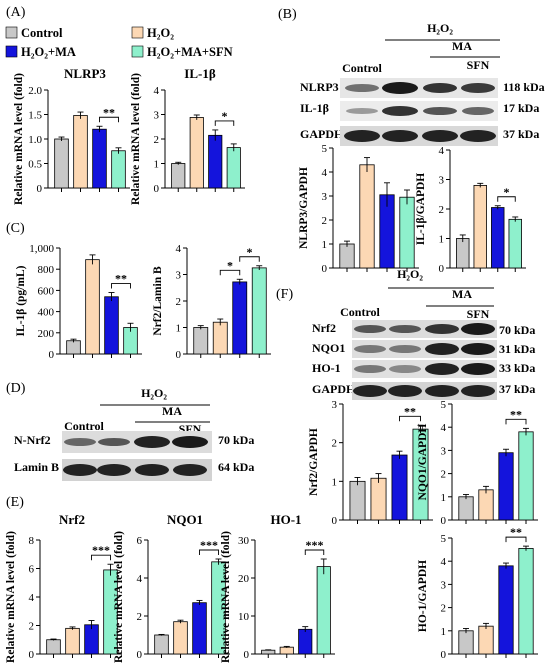 Image resolution: width=550 pixels, height=663 pixels. Describe the element at coordinates (11, 51) in the screenshot. I see `legend-swatch-h2o2-ma` at that location.